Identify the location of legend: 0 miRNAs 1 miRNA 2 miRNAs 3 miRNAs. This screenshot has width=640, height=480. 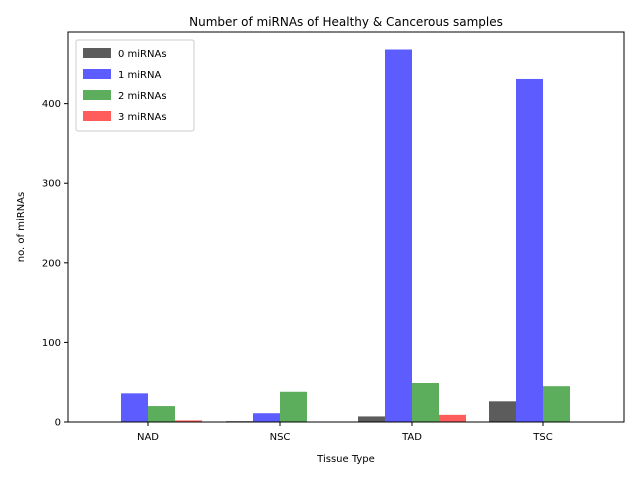
(135, 85).